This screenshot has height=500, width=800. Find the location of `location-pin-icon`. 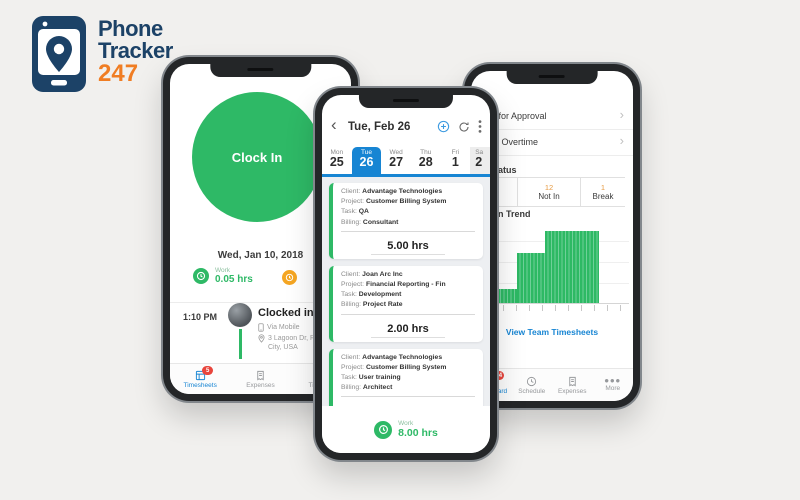

location-pin-icon is located at coordinates (261, 338).